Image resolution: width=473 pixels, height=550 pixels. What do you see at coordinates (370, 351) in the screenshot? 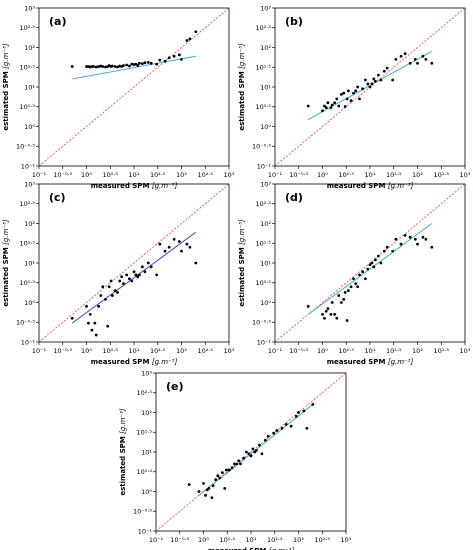
I see `x-tick-label: 10¹` at bounding box center [370, 351].